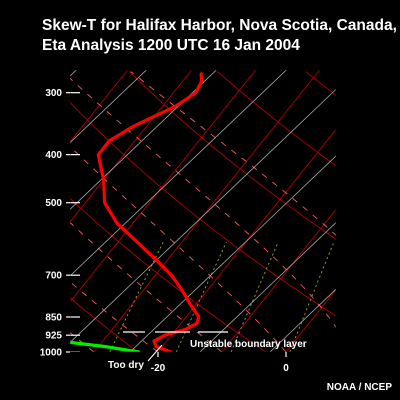  What do you see at coordinates (53, 203) in the screenshot?
I see `pressure-tick-label: 500` at bounding box center [53, 203].